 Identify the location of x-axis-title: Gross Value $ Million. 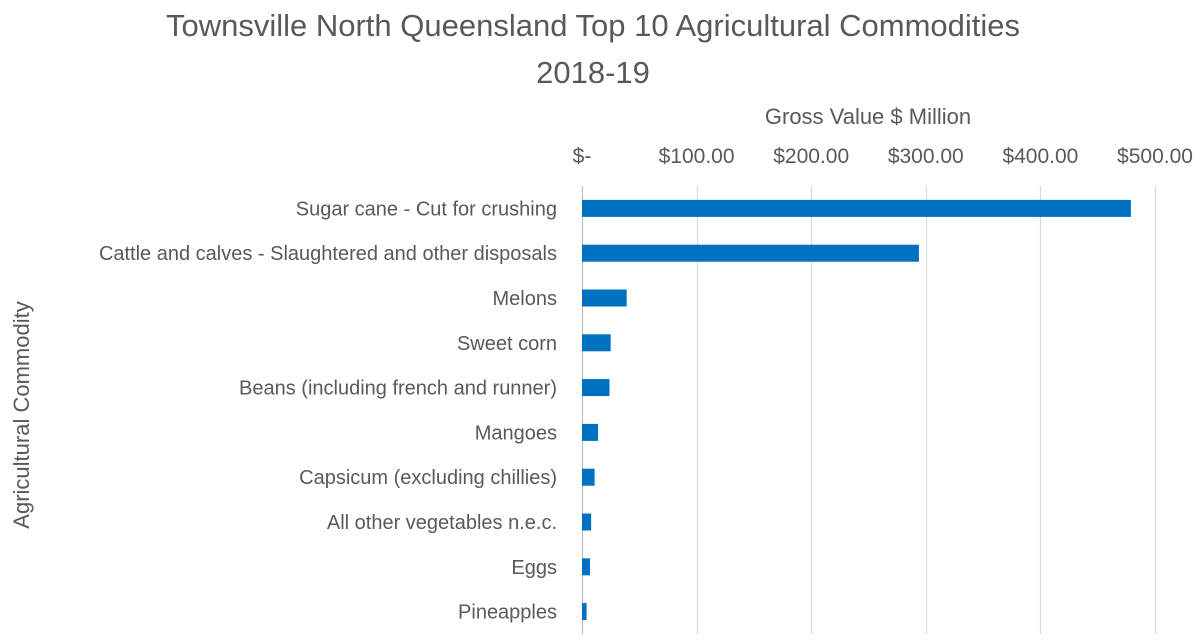
(868, 116).